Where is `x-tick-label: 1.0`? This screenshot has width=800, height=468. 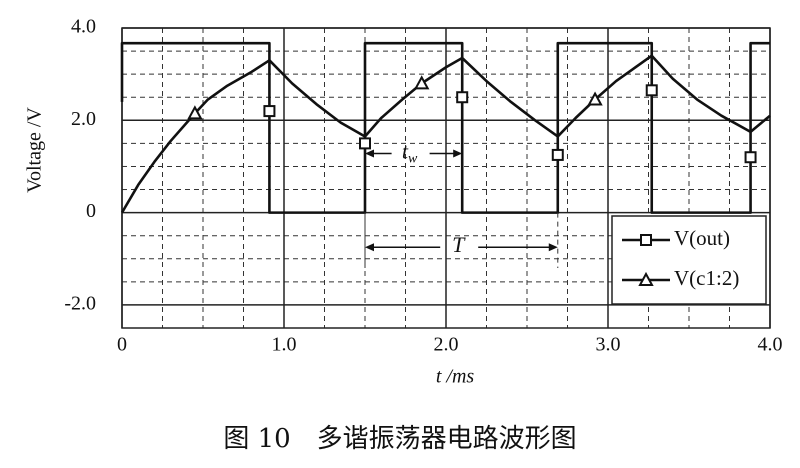 x-tick-label: 1.0 is located at coordinates (284, 345).